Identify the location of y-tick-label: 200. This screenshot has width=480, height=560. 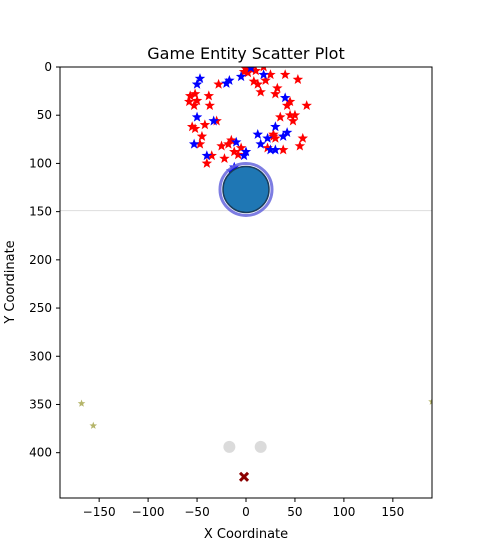
(40, 260).